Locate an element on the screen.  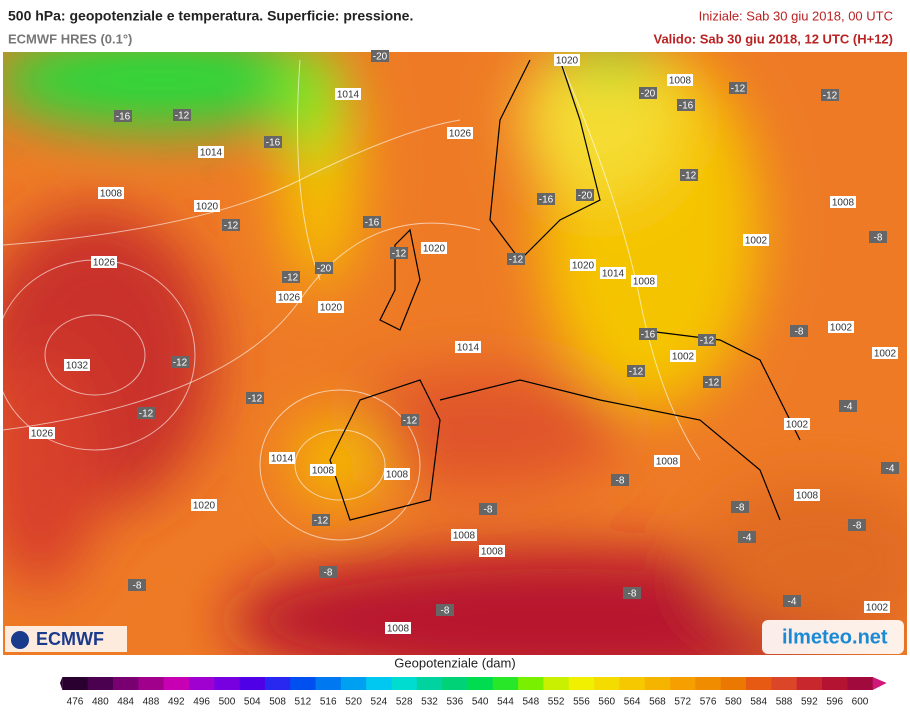
colorbar-tick-label: 508 is located at coordinates (277, 702).